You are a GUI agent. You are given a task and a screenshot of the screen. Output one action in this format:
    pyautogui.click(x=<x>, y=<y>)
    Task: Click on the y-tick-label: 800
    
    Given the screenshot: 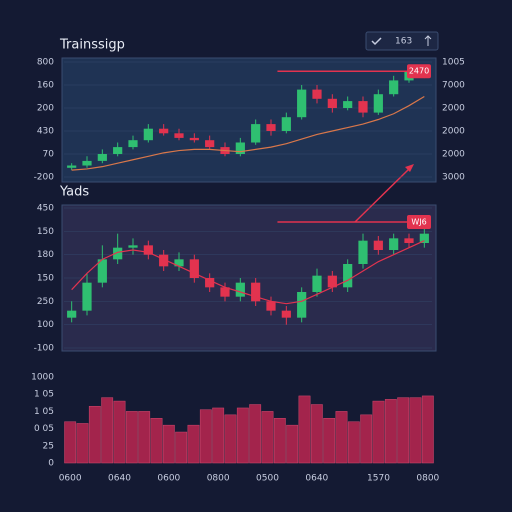 What is the action you would take?
    pyautogui.click(x=45, y=63)
    